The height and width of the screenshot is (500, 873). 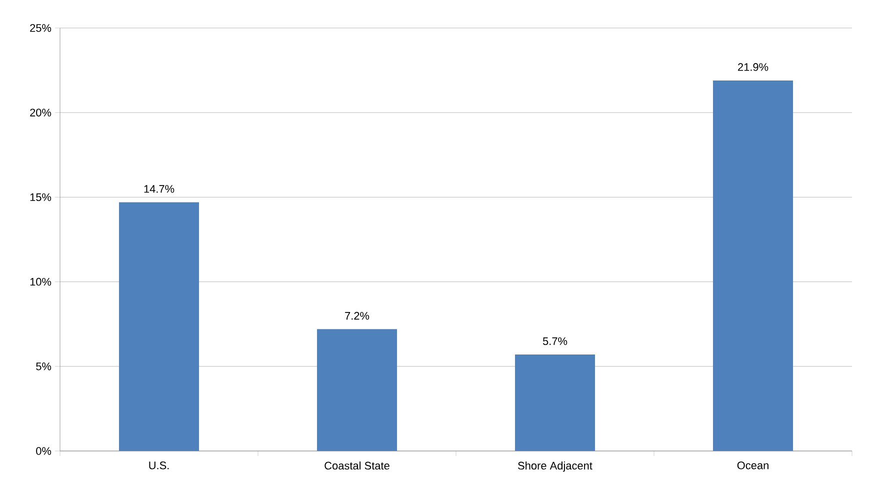 I want to click on data-label: 5.7%, so click(x=555, y=341).